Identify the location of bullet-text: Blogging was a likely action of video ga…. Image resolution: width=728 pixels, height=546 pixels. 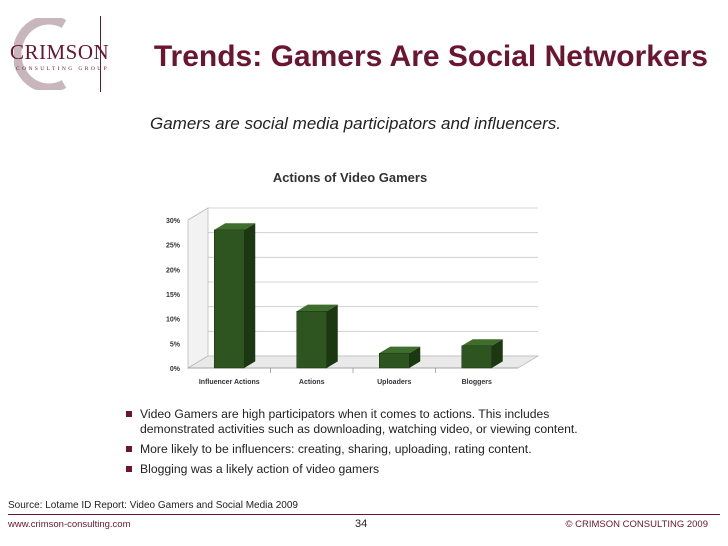
(260, 469).